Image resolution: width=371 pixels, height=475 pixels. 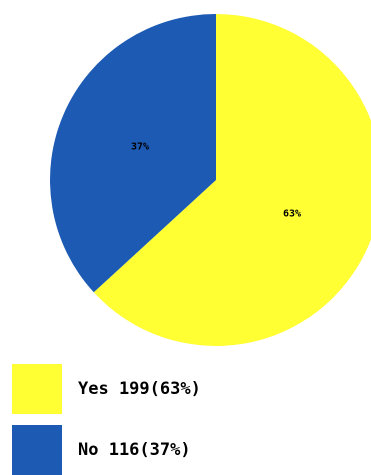 What do you see at coordinates (140, 147) in the screenshot?
I see `pie-slice-label-no: 37%` at bounding box center [140, 147].